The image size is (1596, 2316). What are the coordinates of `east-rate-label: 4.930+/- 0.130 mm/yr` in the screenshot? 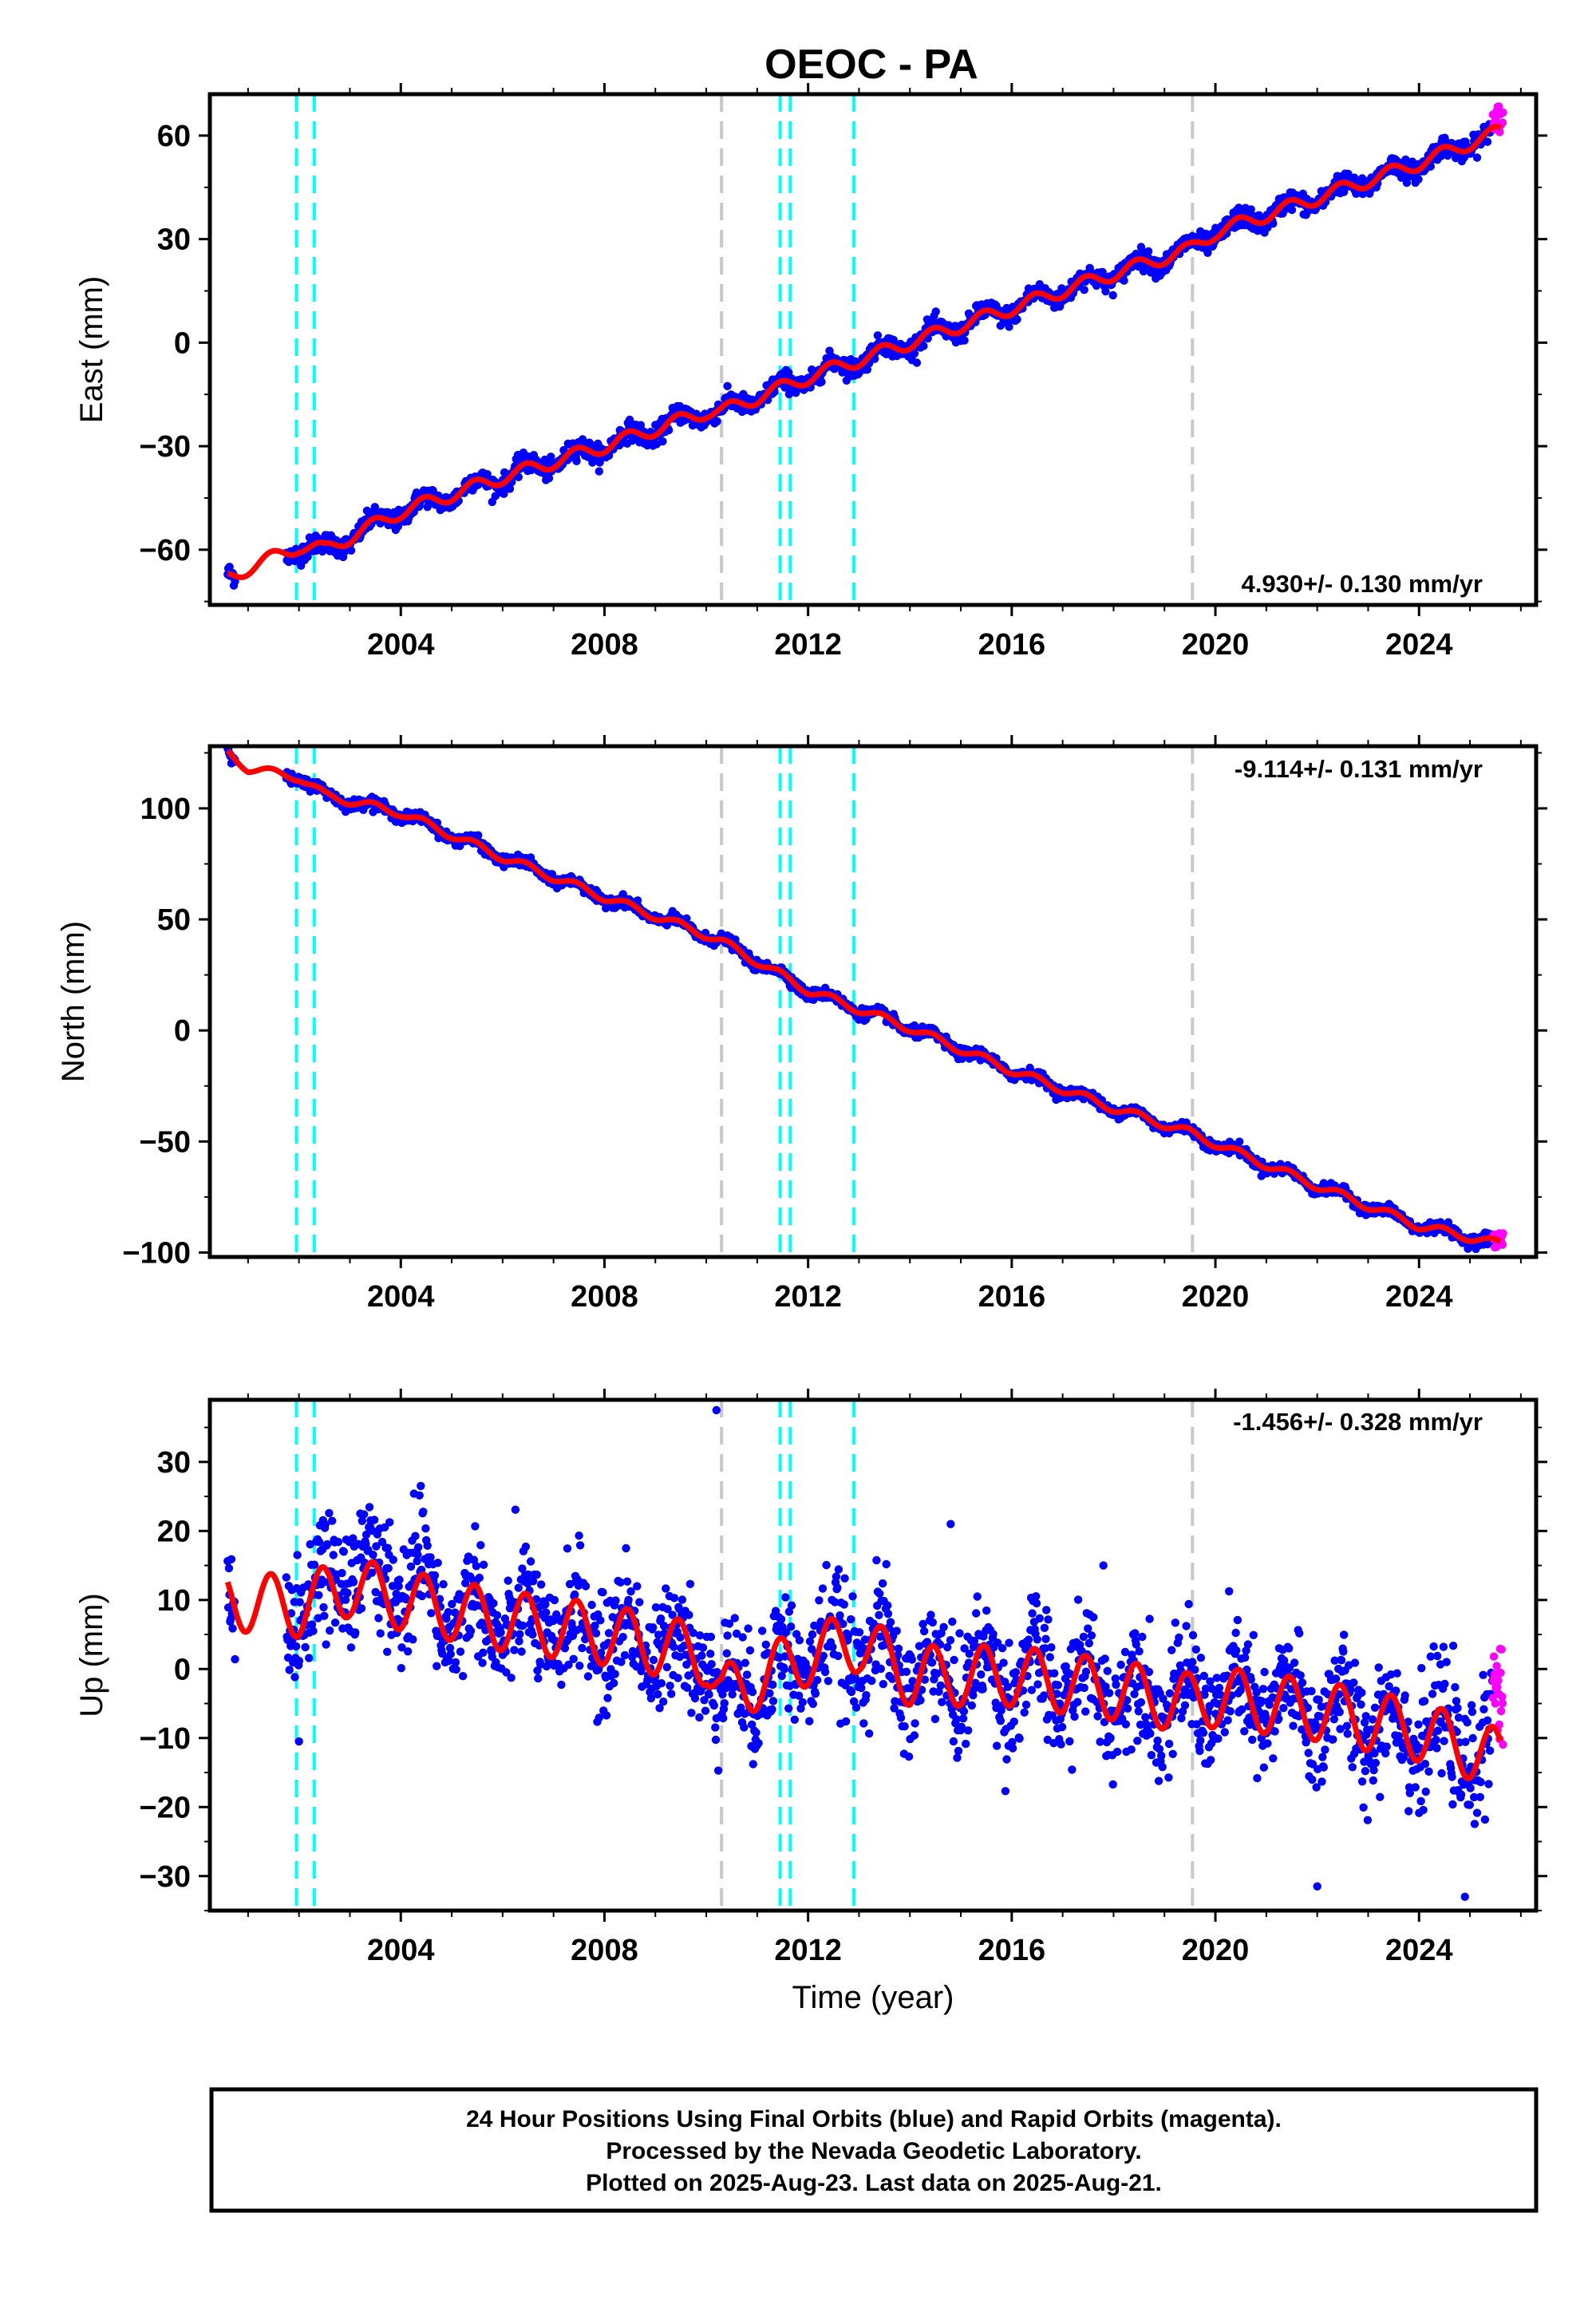 It's located at (1362, 584).